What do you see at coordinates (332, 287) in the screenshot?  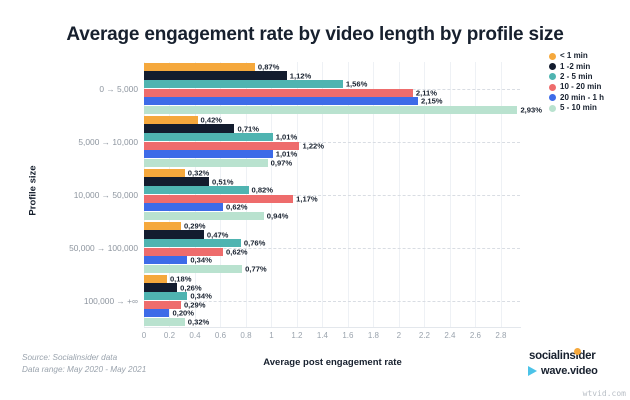 I see `bar-row: 0,26%` at bounding box center [332, 287].